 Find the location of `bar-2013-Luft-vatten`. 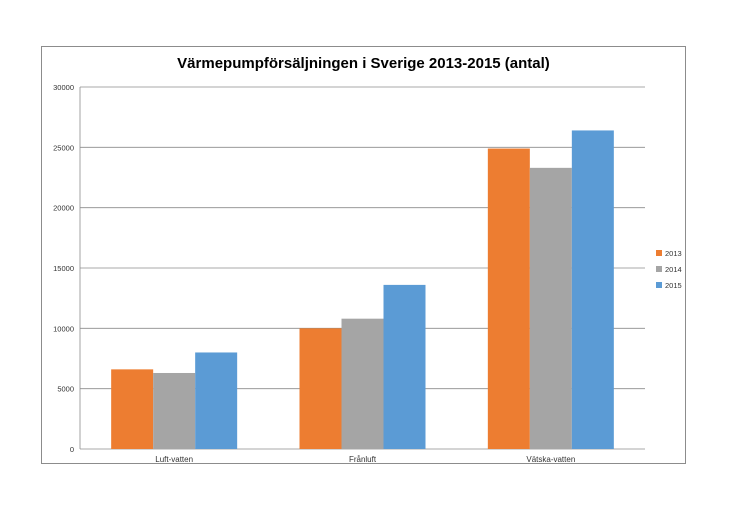

bar-2013-Luft-vatten is located at coordinates (132, 409).